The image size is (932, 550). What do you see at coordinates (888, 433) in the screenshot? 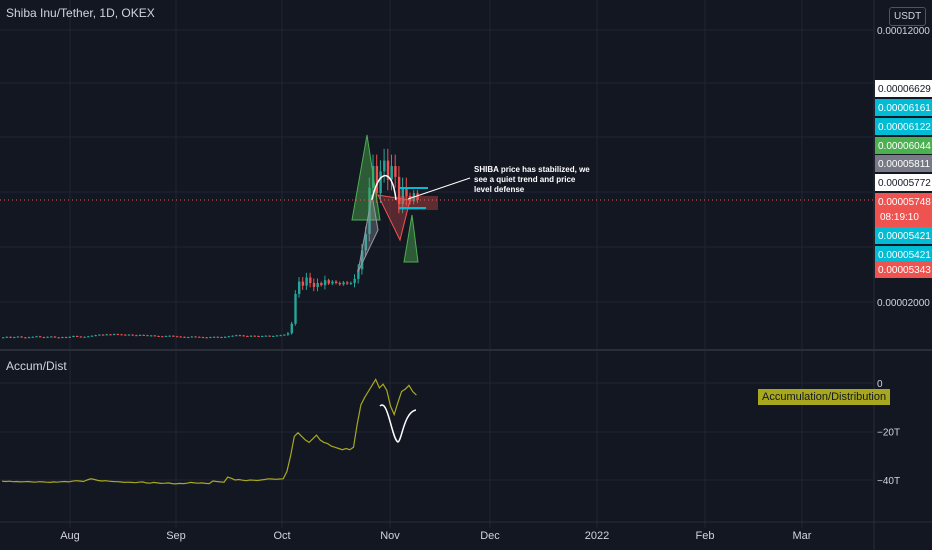
I see `indicator-y-tick: −20T` at bounding box center [888, 433].